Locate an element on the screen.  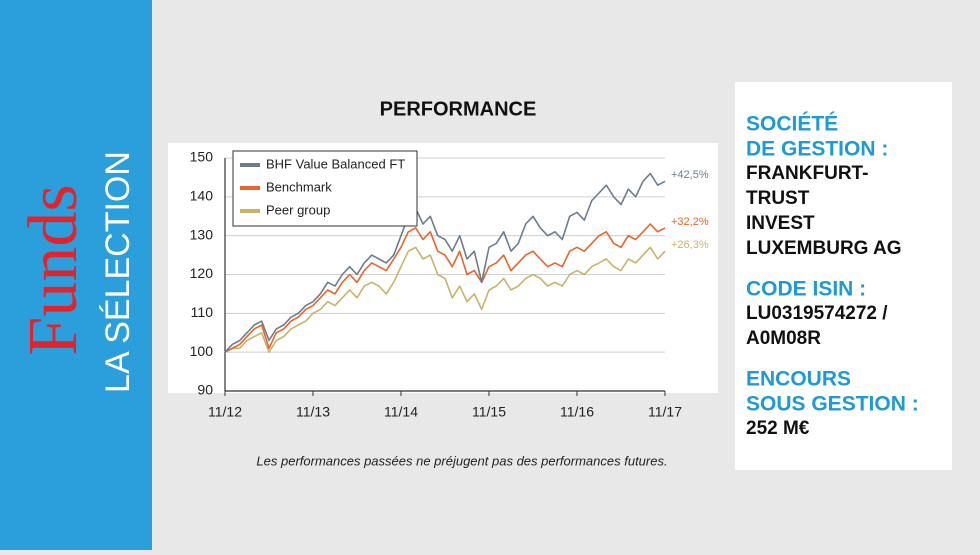
y-tick-label: 90 is located at coordinates (205, 390).